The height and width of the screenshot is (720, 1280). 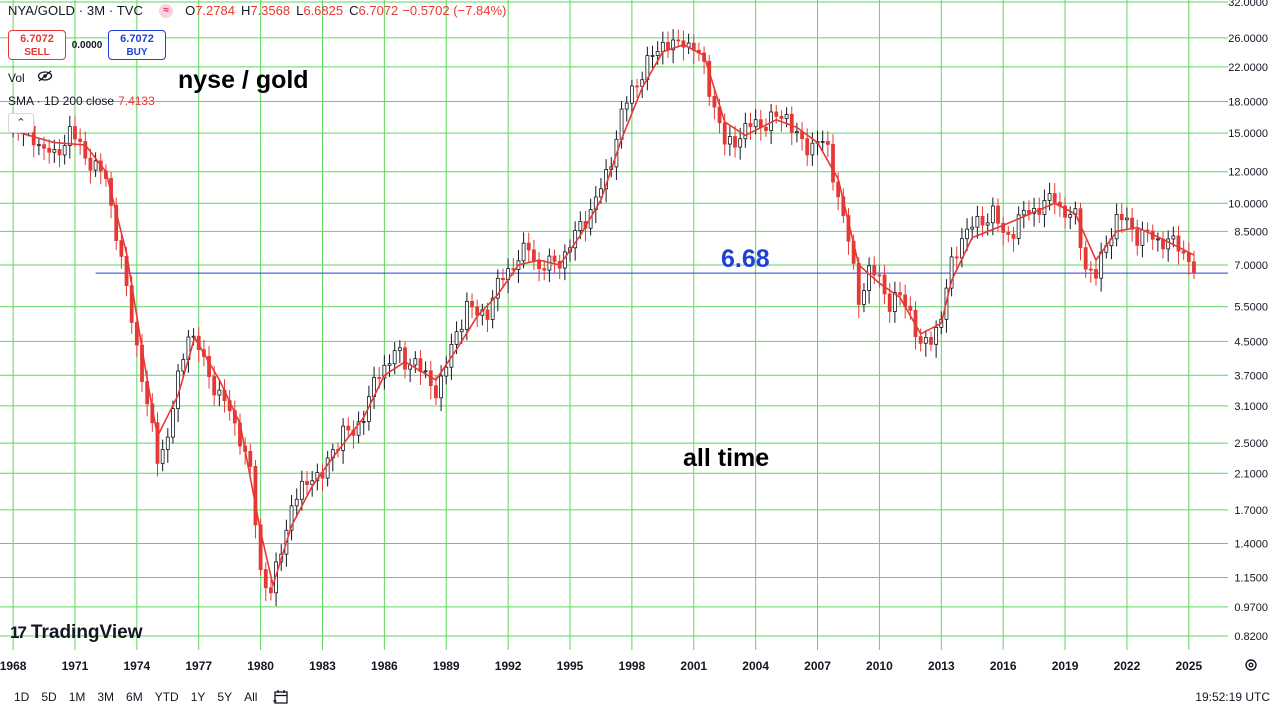 What do you see at coordinates (198, 697) in the screenshot?
I see `range-1y: 1Y` at bounding box center [198, 697].